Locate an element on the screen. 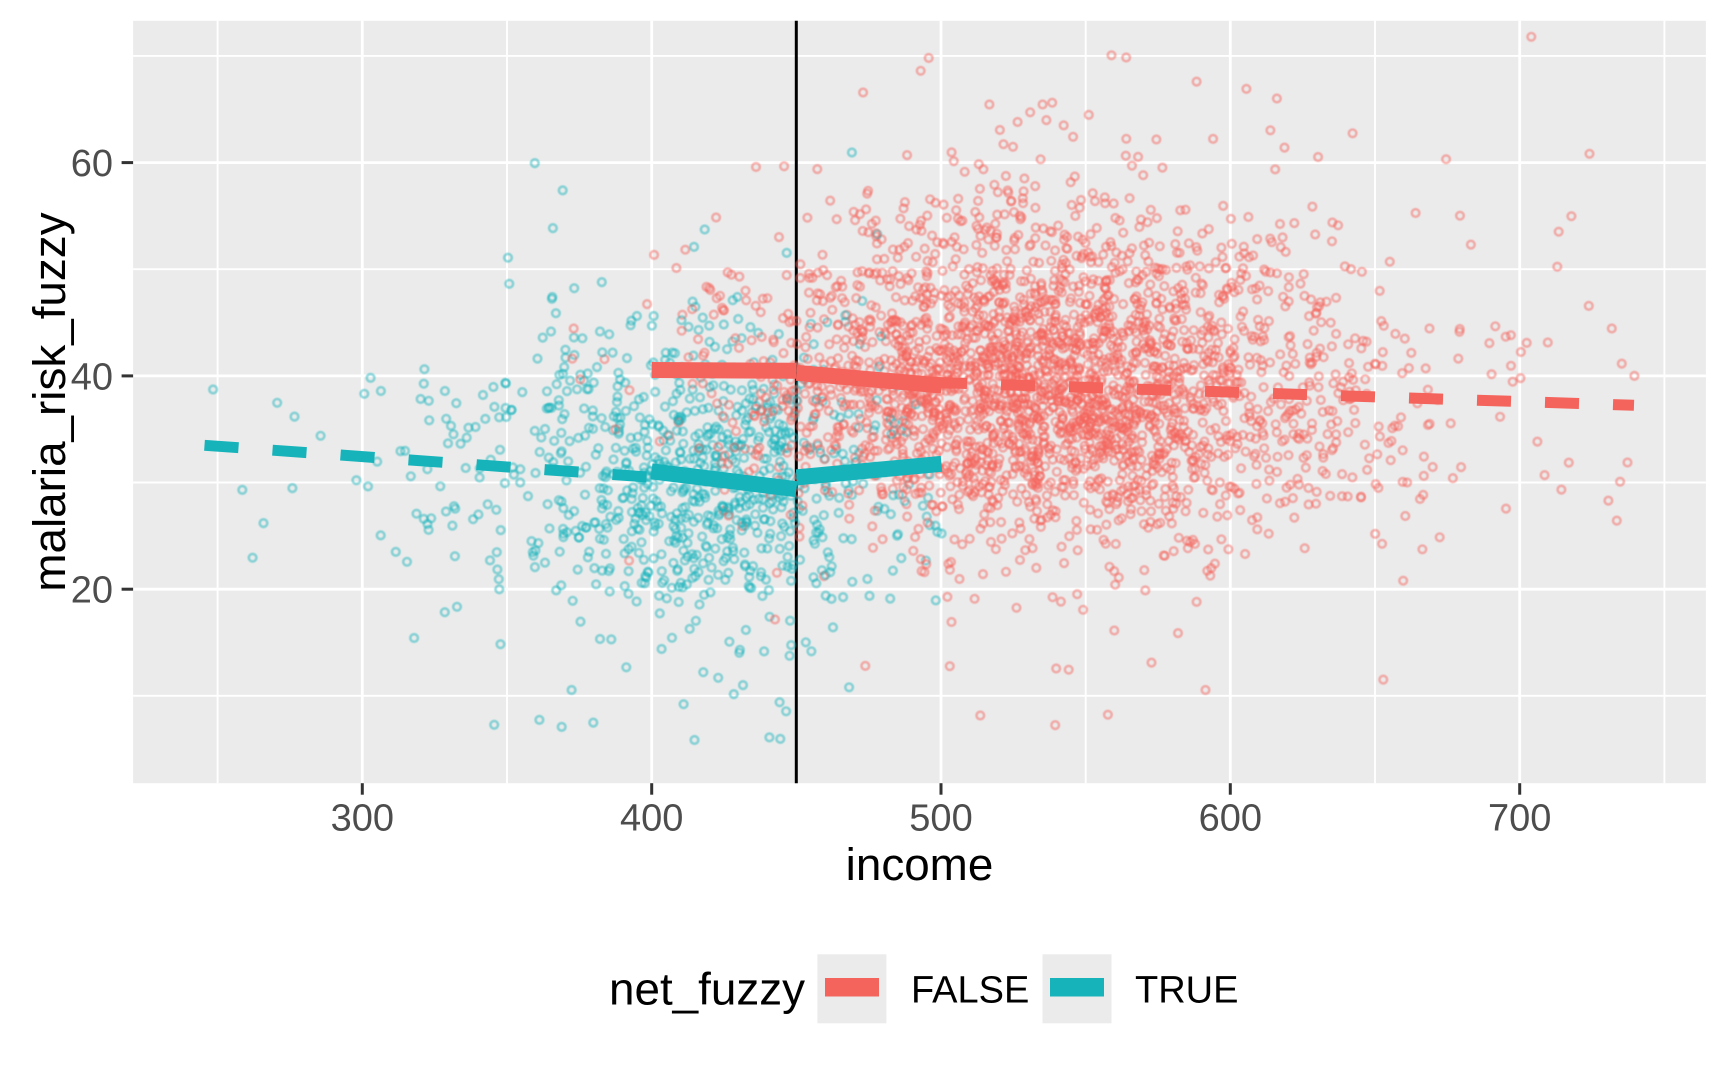 The height and width of the screenshot is (1067, 1728). svg-text: 40 is located at coordinates (92, 377).